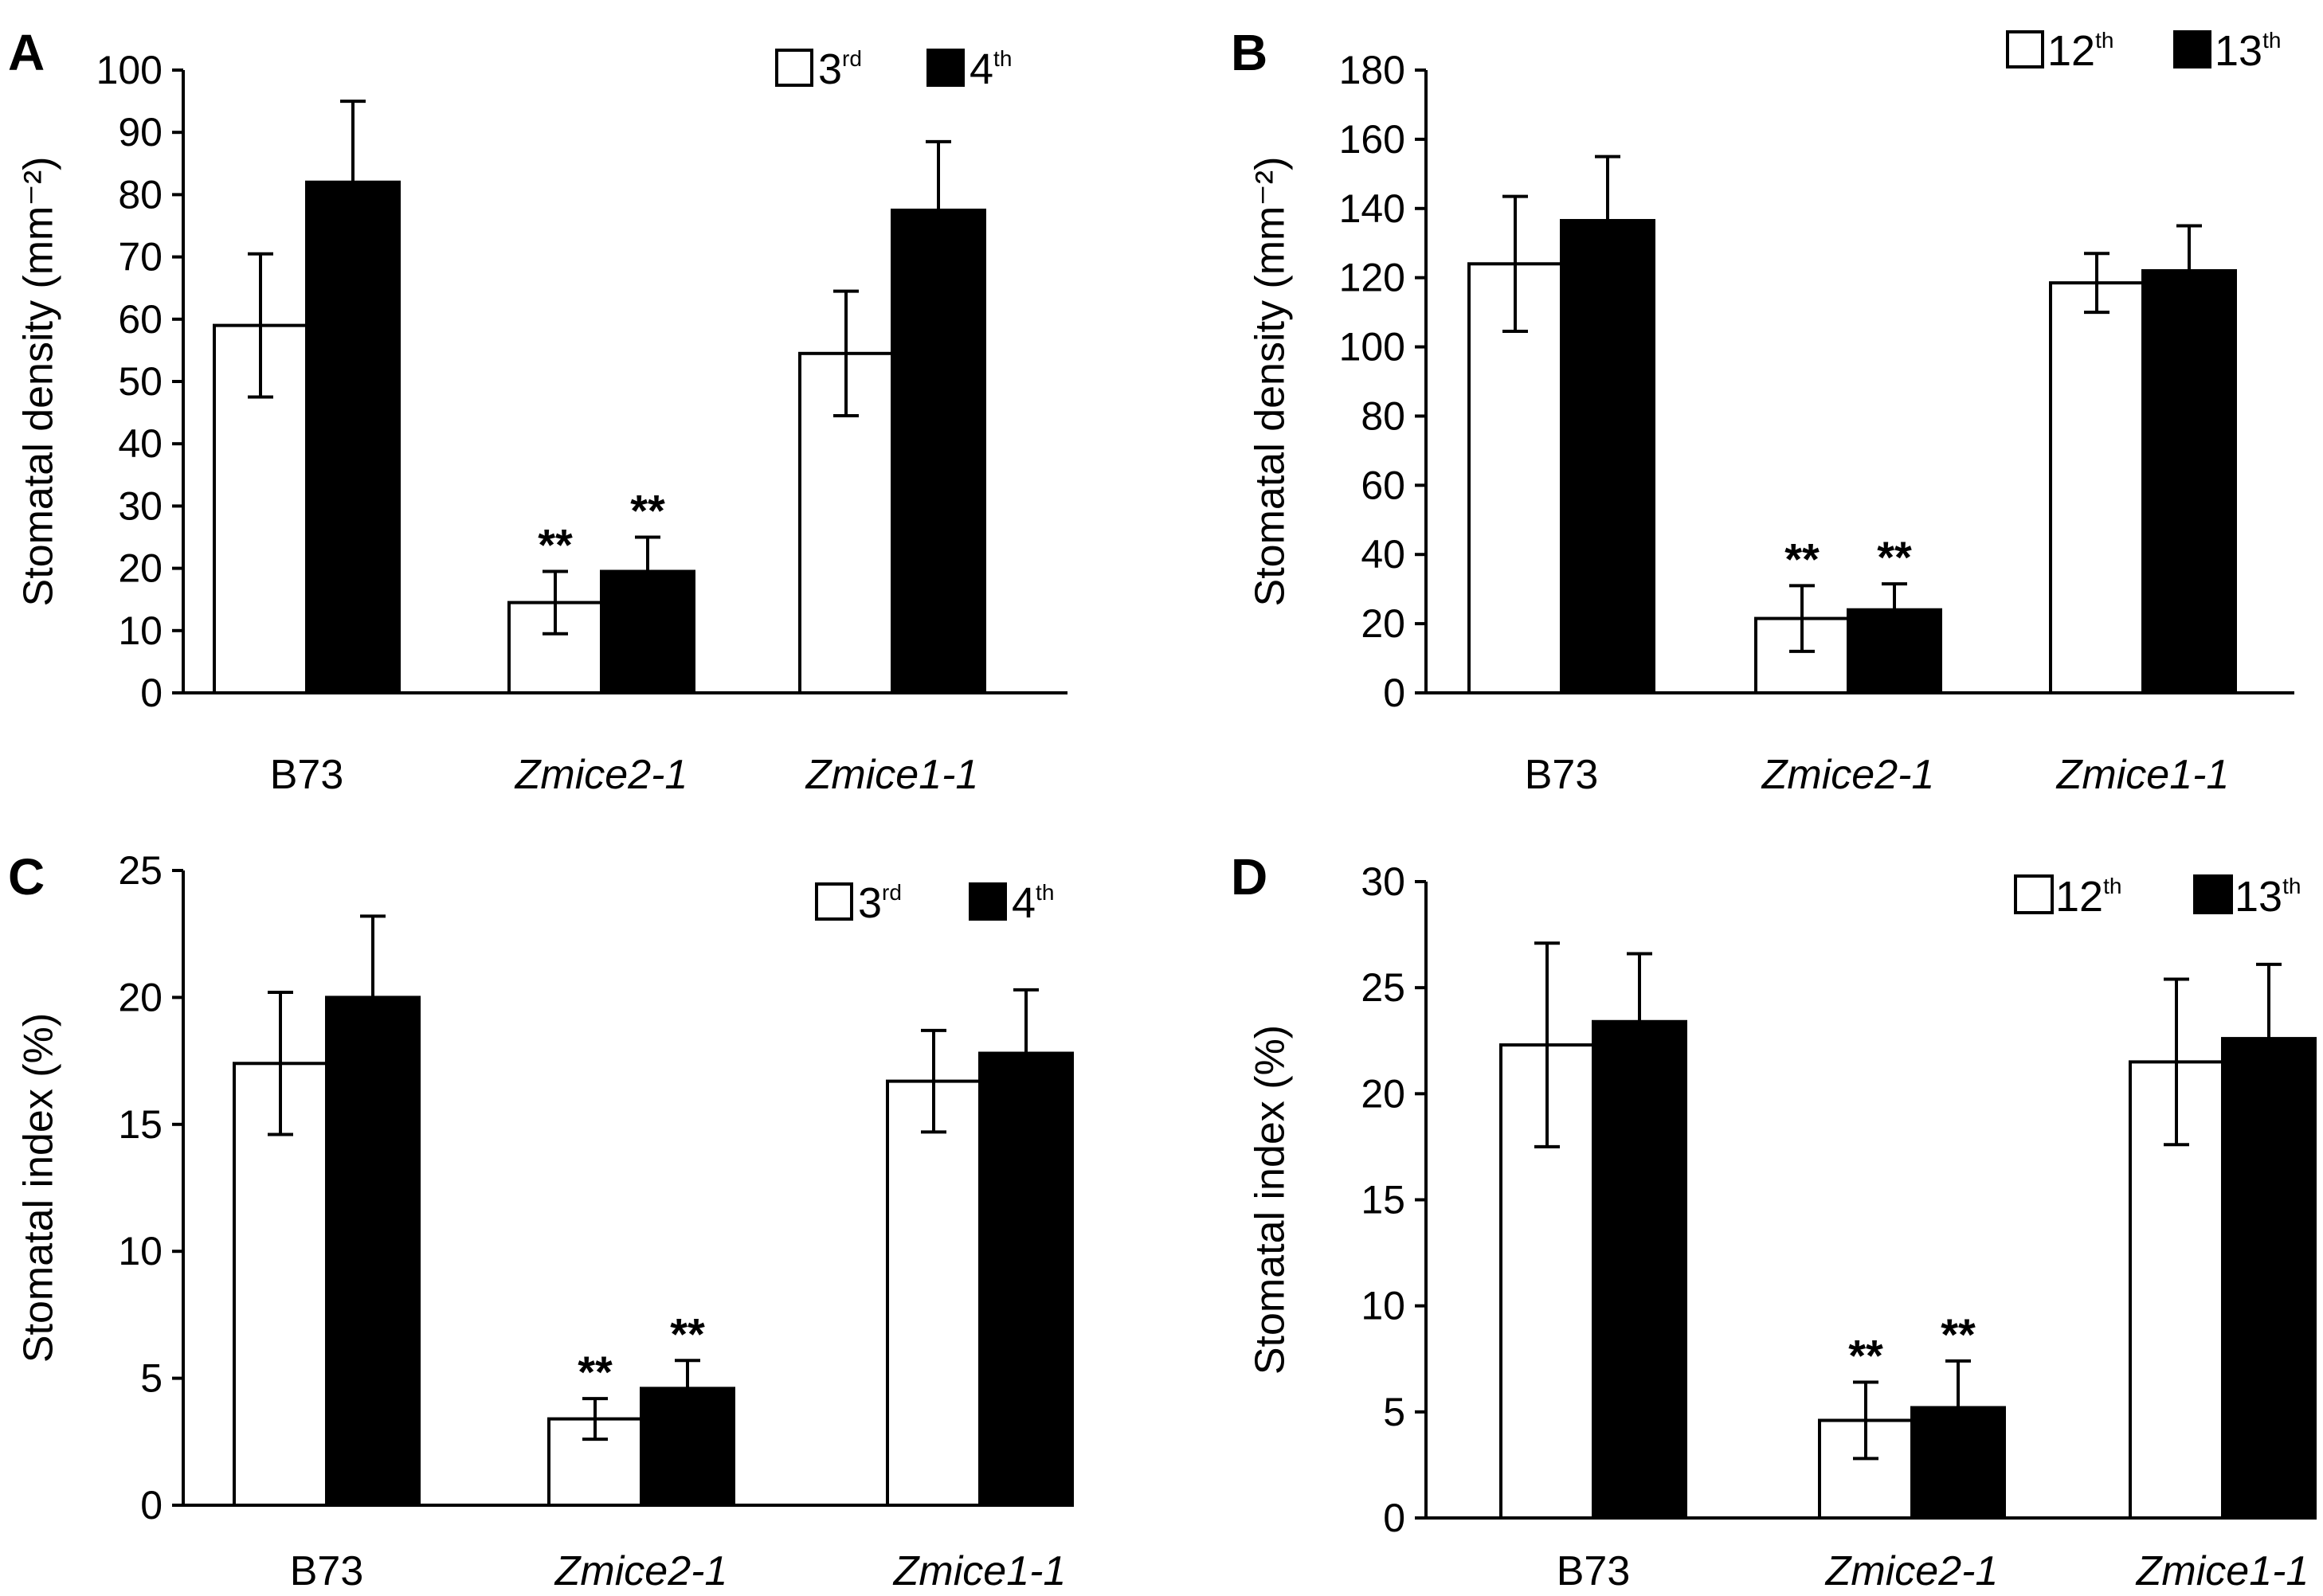  Describe the element at coordinates (1372, 70) in the screenshot. I see `y-tick-label: 180` at that location.